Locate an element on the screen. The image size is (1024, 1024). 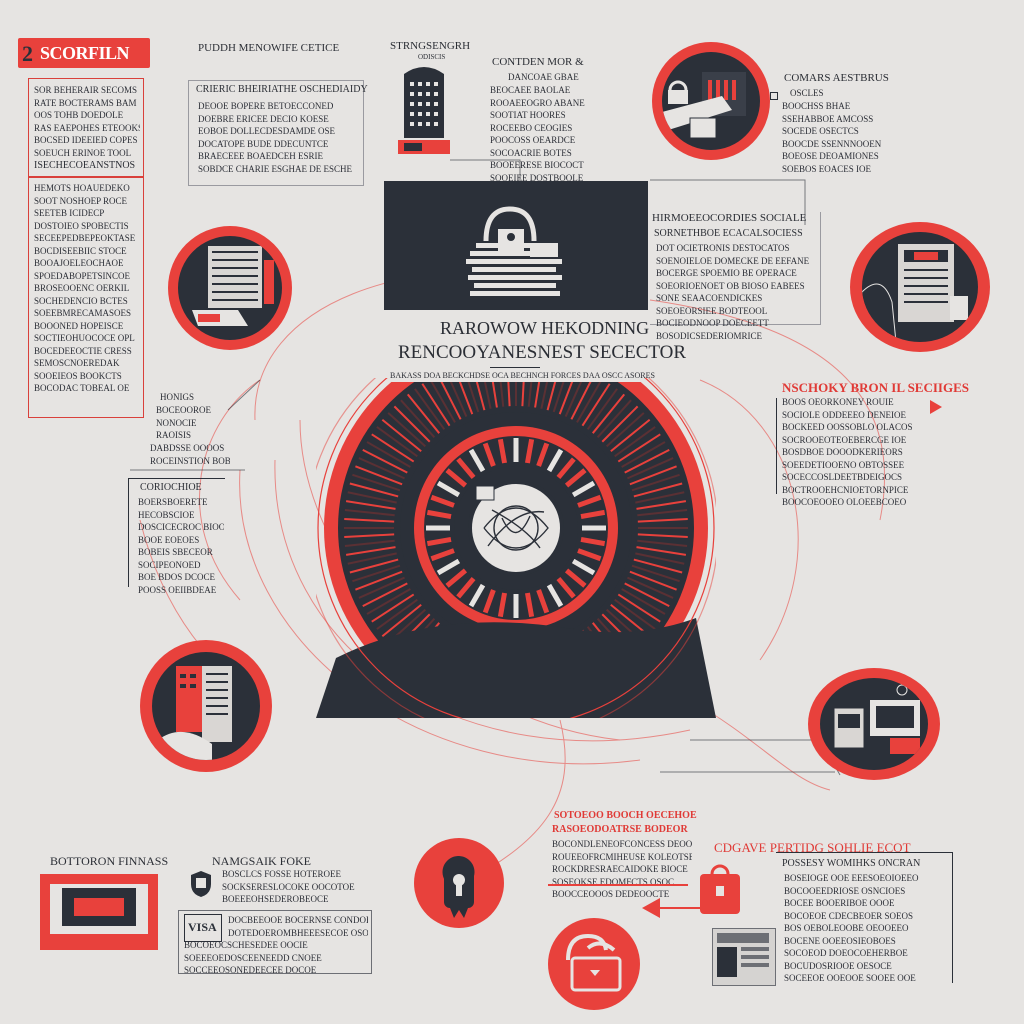
text-line: BOEOSE DEOAMIONES is located at coordinates (830, 156).